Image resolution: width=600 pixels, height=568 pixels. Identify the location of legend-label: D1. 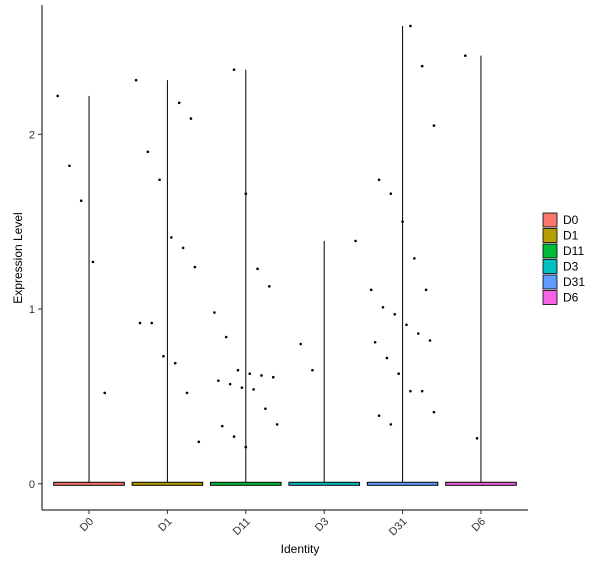
(571, 236).